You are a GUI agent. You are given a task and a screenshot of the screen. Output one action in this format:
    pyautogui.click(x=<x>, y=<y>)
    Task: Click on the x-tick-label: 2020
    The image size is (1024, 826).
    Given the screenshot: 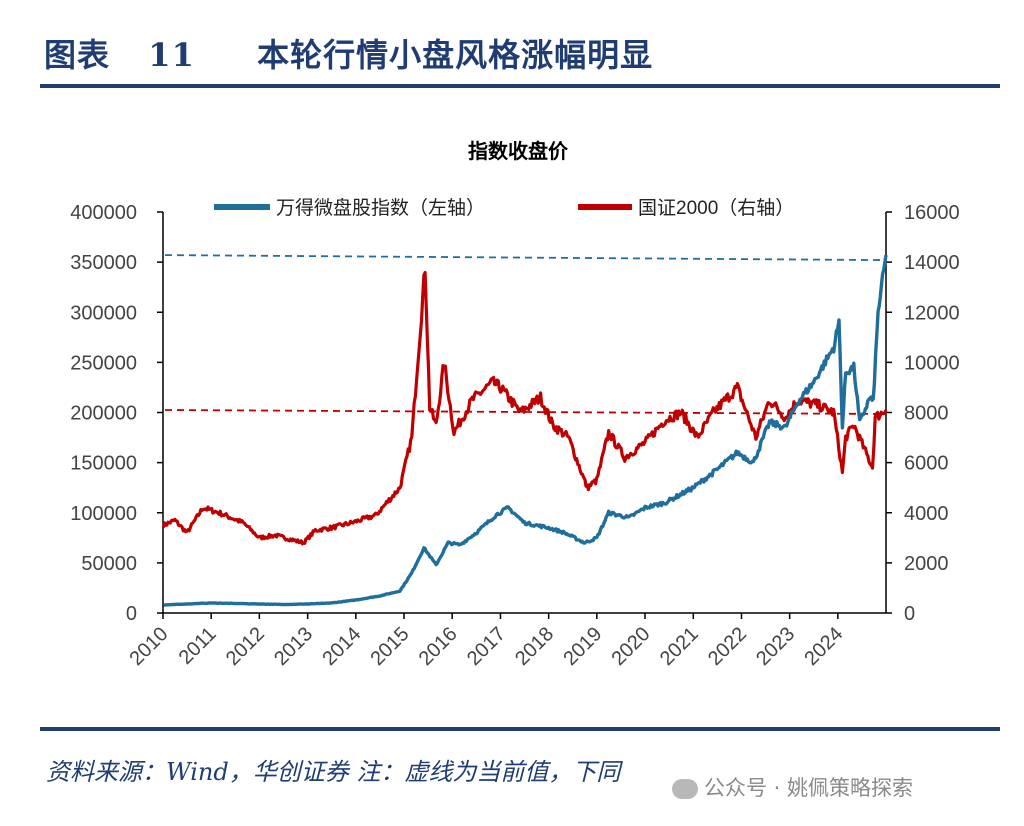 What is the action you would take?
    pyautogui.click(x=631, y=646)
    